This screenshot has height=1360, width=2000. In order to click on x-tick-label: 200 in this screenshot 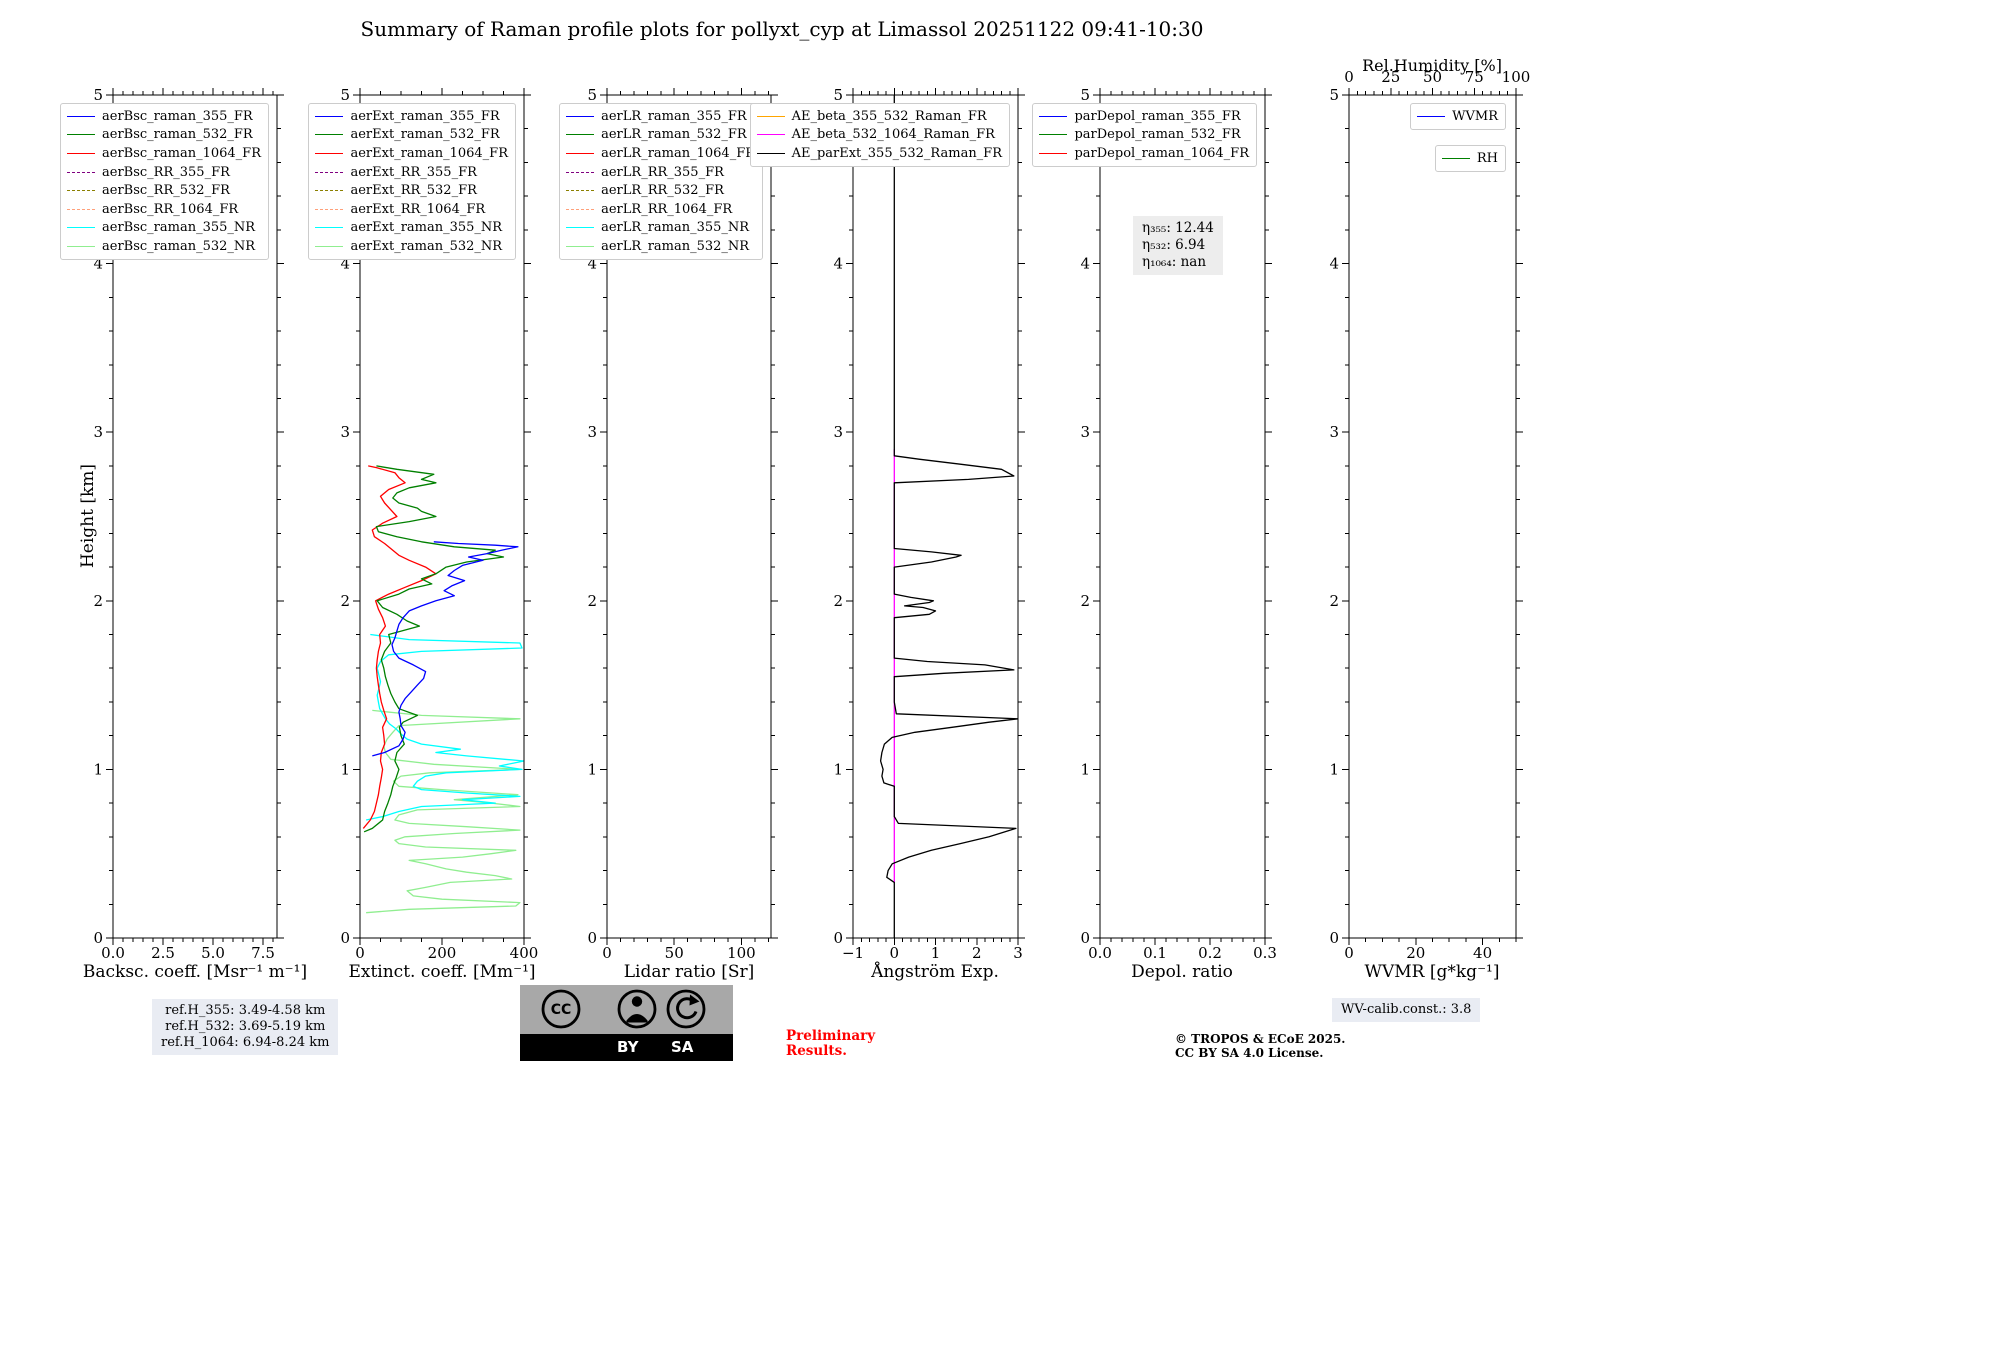, I will do `click(442, 953)`.